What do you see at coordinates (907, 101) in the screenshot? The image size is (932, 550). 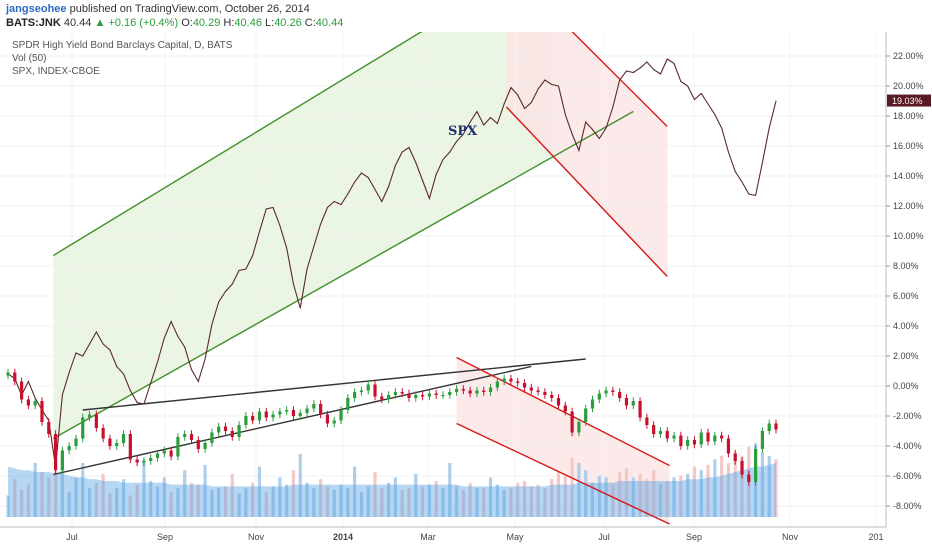 I see `current-value-label: 19.03%` at bounding box center [907, 101].